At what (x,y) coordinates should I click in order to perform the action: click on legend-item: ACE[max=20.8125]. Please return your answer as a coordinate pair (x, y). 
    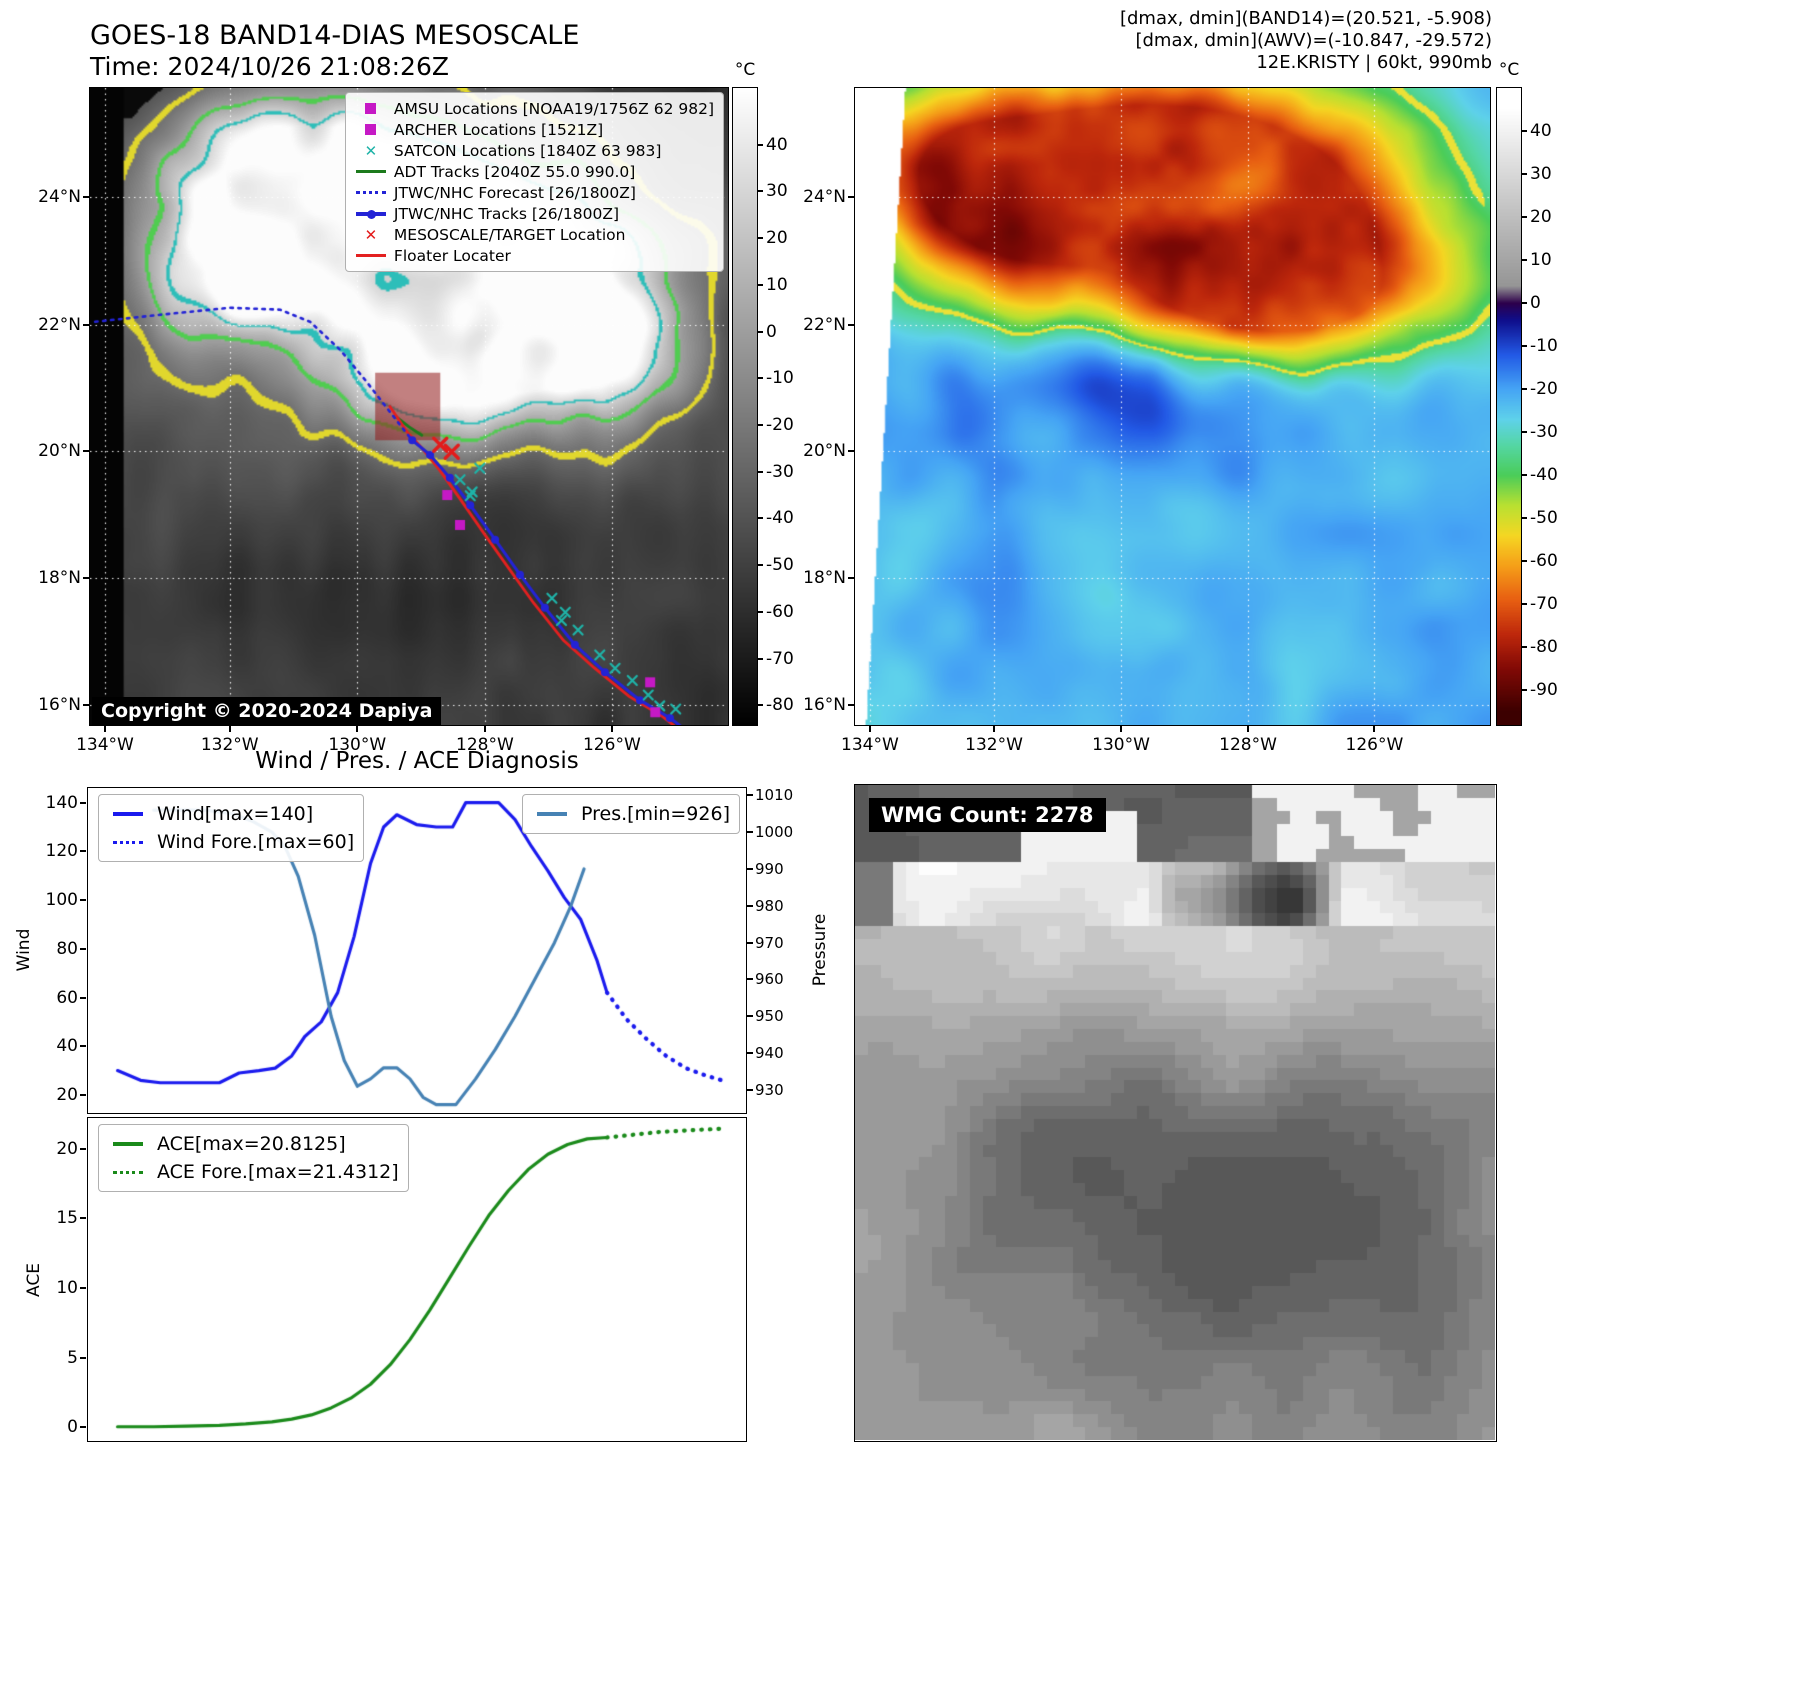
    Looking at the image, I should click on (253, 1144).